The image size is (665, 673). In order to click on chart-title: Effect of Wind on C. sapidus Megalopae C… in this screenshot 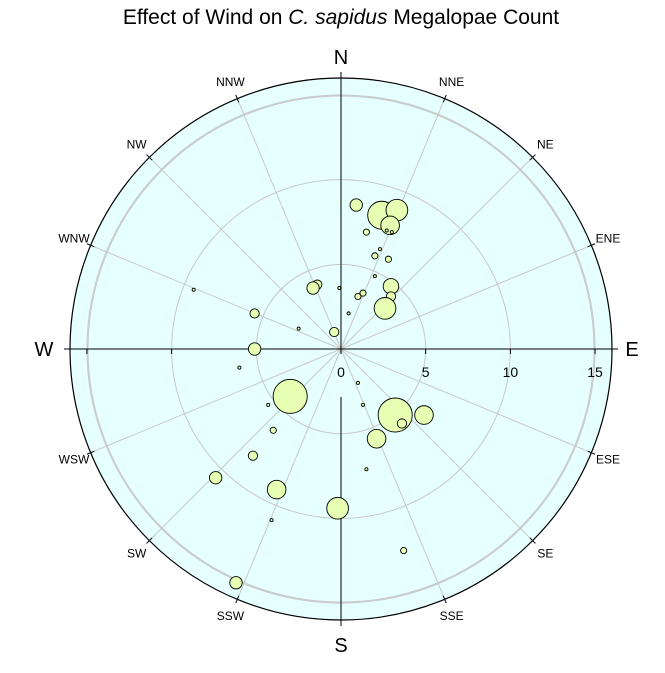, I will do `click(341, 17)`.